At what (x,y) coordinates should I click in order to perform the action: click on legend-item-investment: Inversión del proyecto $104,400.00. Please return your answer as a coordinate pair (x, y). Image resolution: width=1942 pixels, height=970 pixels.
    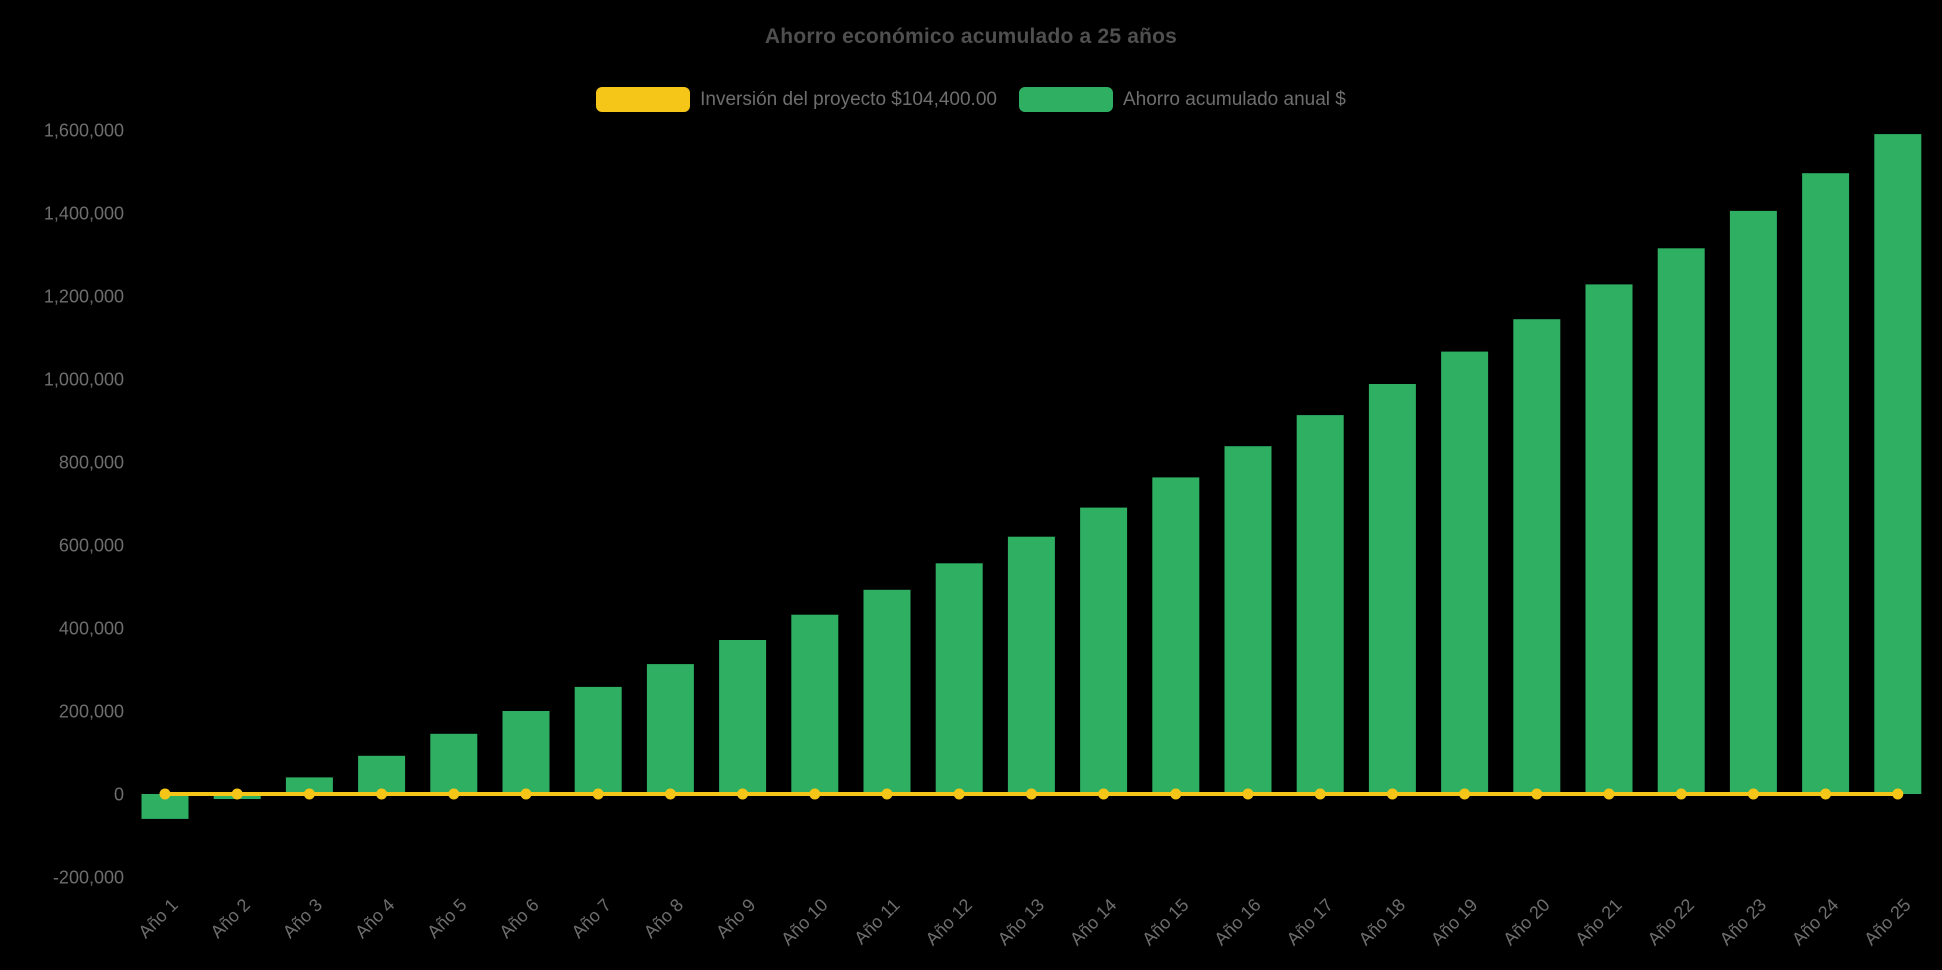
    Looking at the image, I should click on (796, 99).